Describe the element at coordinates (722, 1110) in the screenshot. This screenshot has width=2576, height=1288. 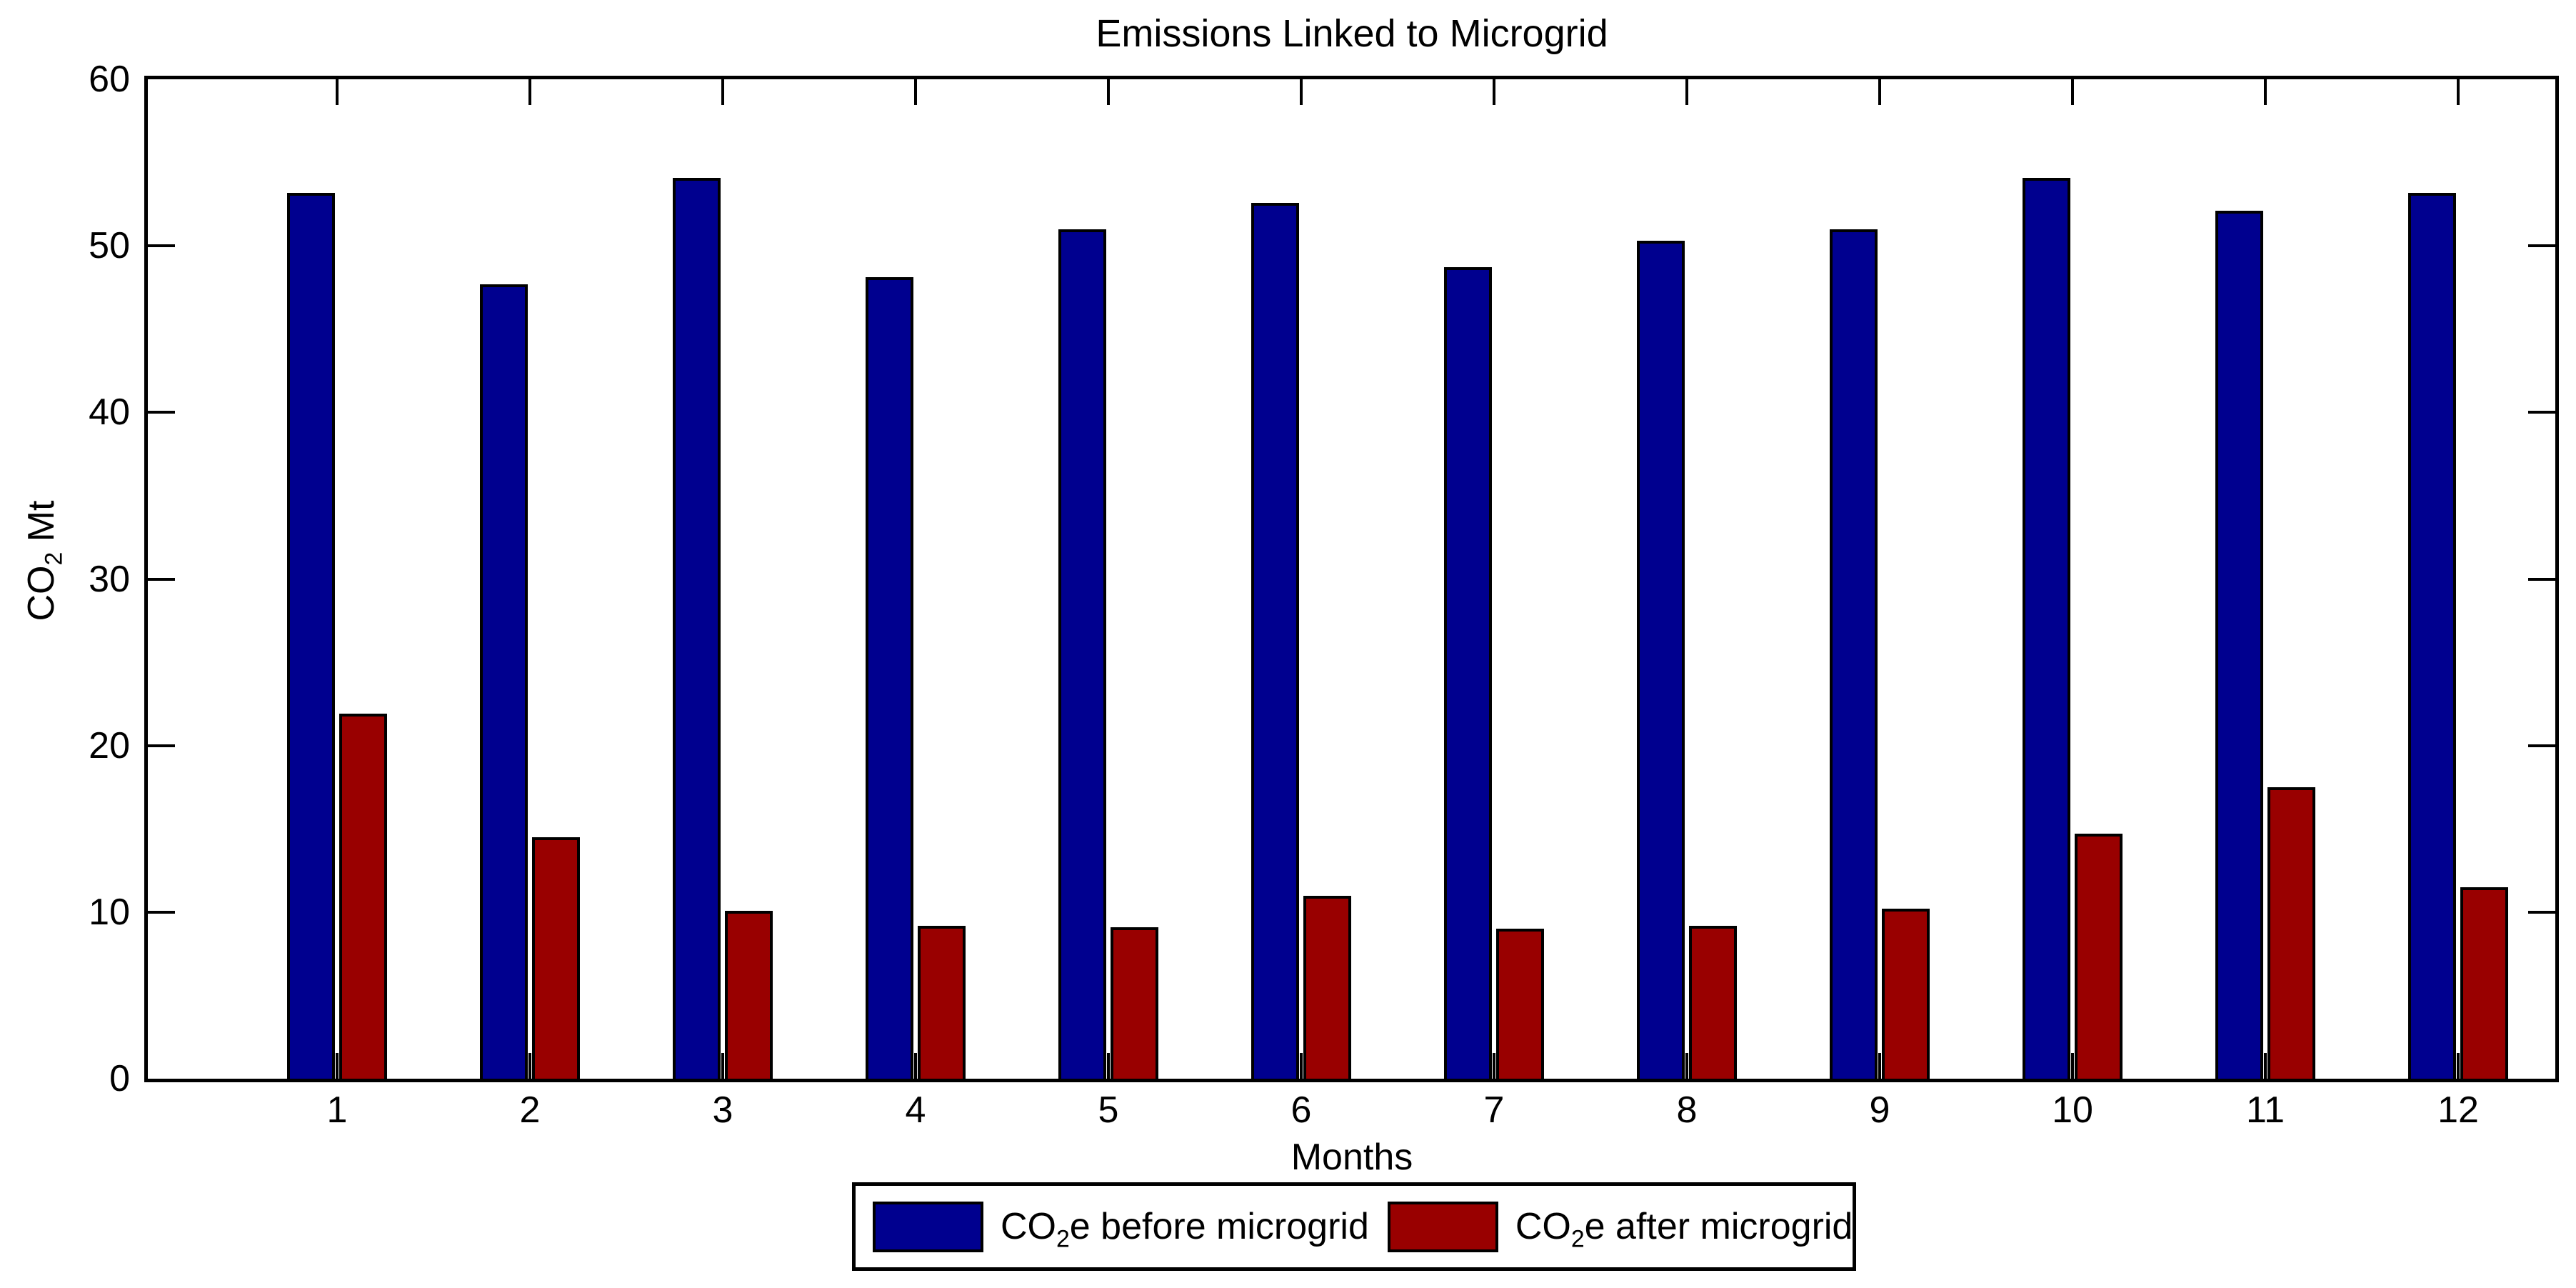
I see `x-tick-label: 3` at that location.